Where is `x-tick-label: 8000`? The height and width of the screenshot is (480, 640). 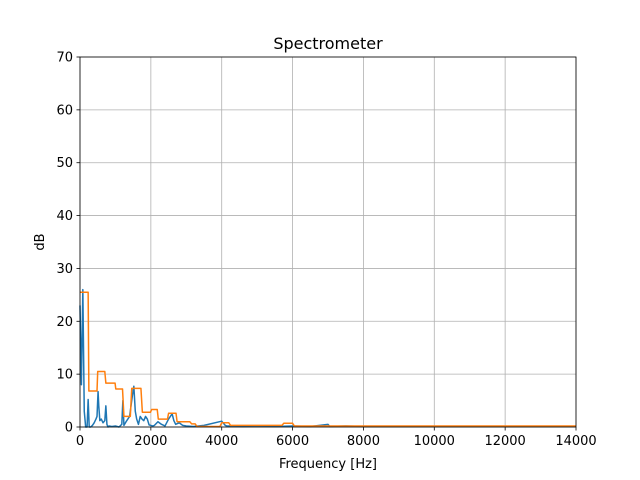
x-tick-label: 8000 is located at coordinates (363, 441).